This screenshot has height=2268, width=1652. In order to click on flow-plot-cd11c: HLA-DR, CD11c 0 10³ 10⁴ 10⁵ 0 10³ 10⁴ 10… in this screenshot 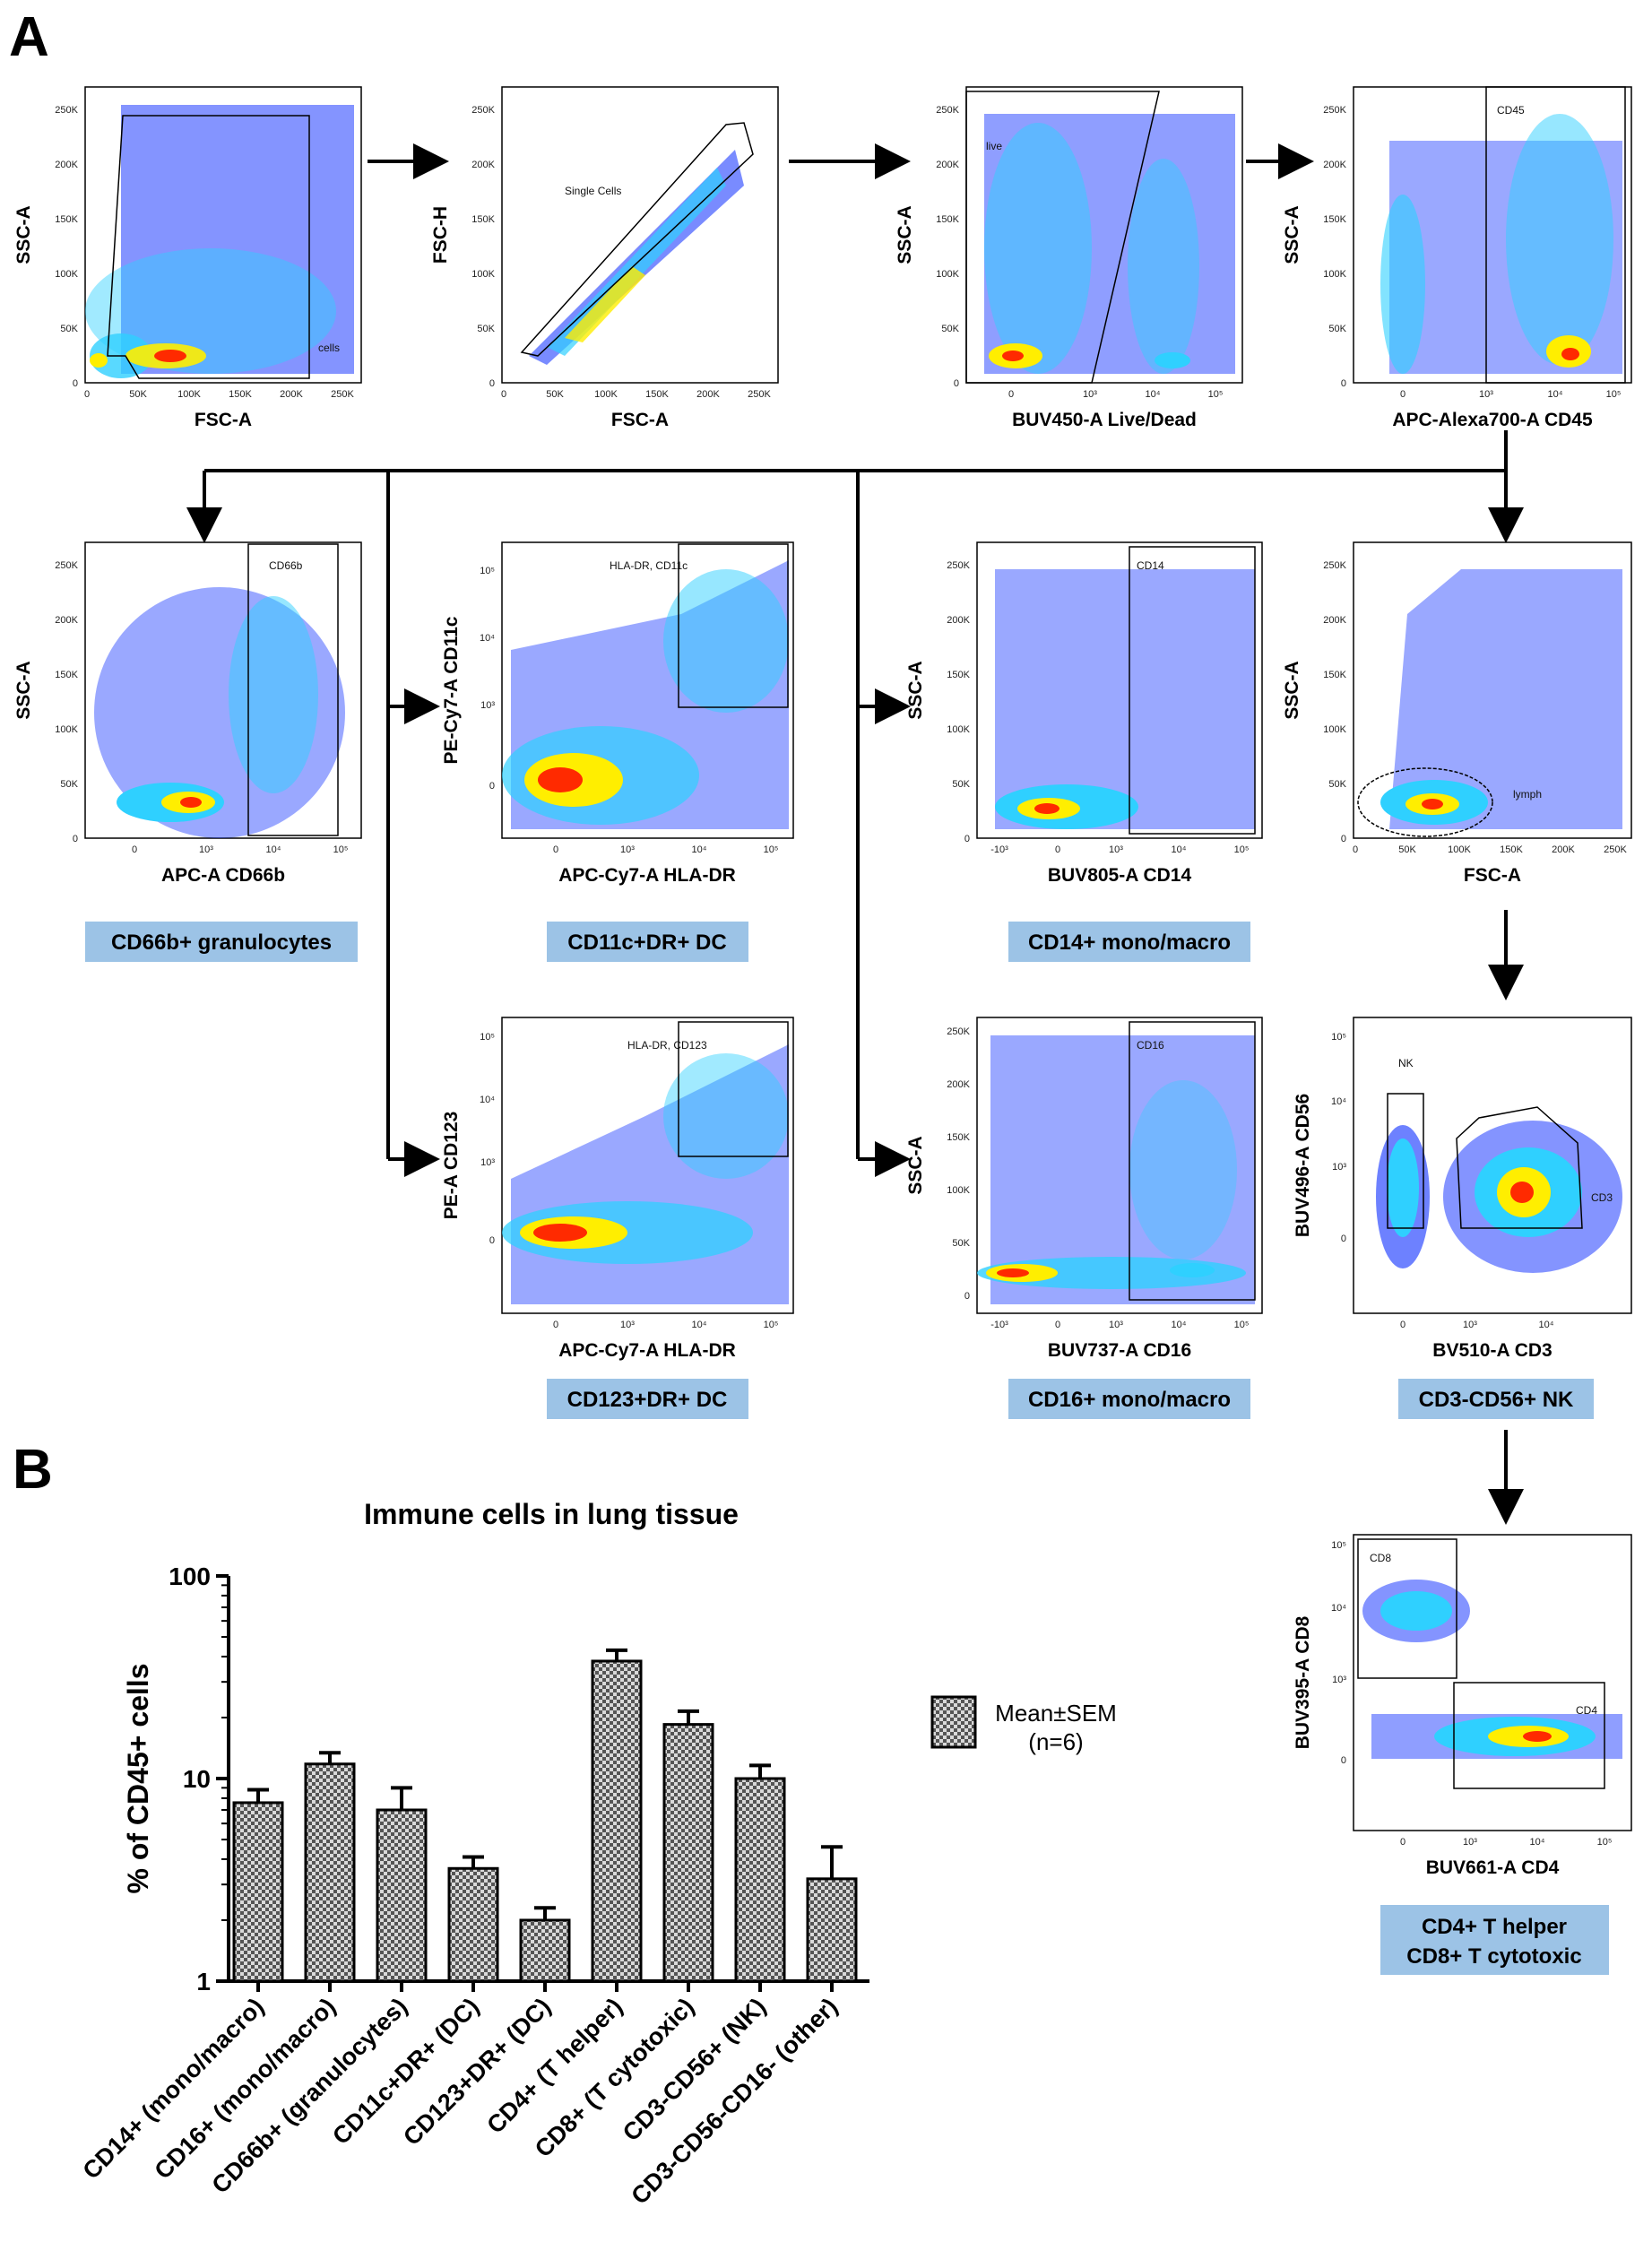, I will do `click(617, 713)`.